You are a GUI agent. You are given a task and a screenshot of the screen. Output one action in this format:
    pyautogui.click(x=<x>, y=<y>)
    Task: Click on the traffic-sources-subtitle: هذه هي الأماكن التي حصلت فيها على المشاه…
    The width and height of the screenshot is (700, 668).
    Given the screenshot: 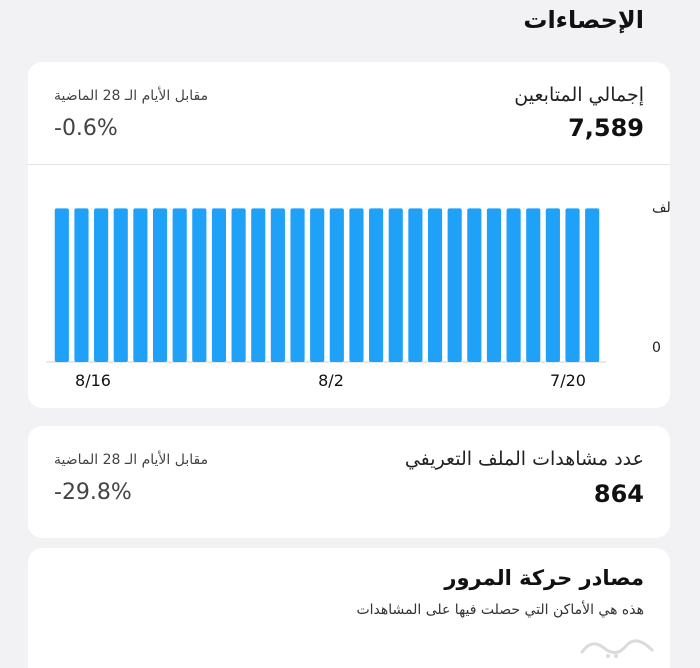 What is the action you would take?
    pyautogui.click(x=500, y=610)
    